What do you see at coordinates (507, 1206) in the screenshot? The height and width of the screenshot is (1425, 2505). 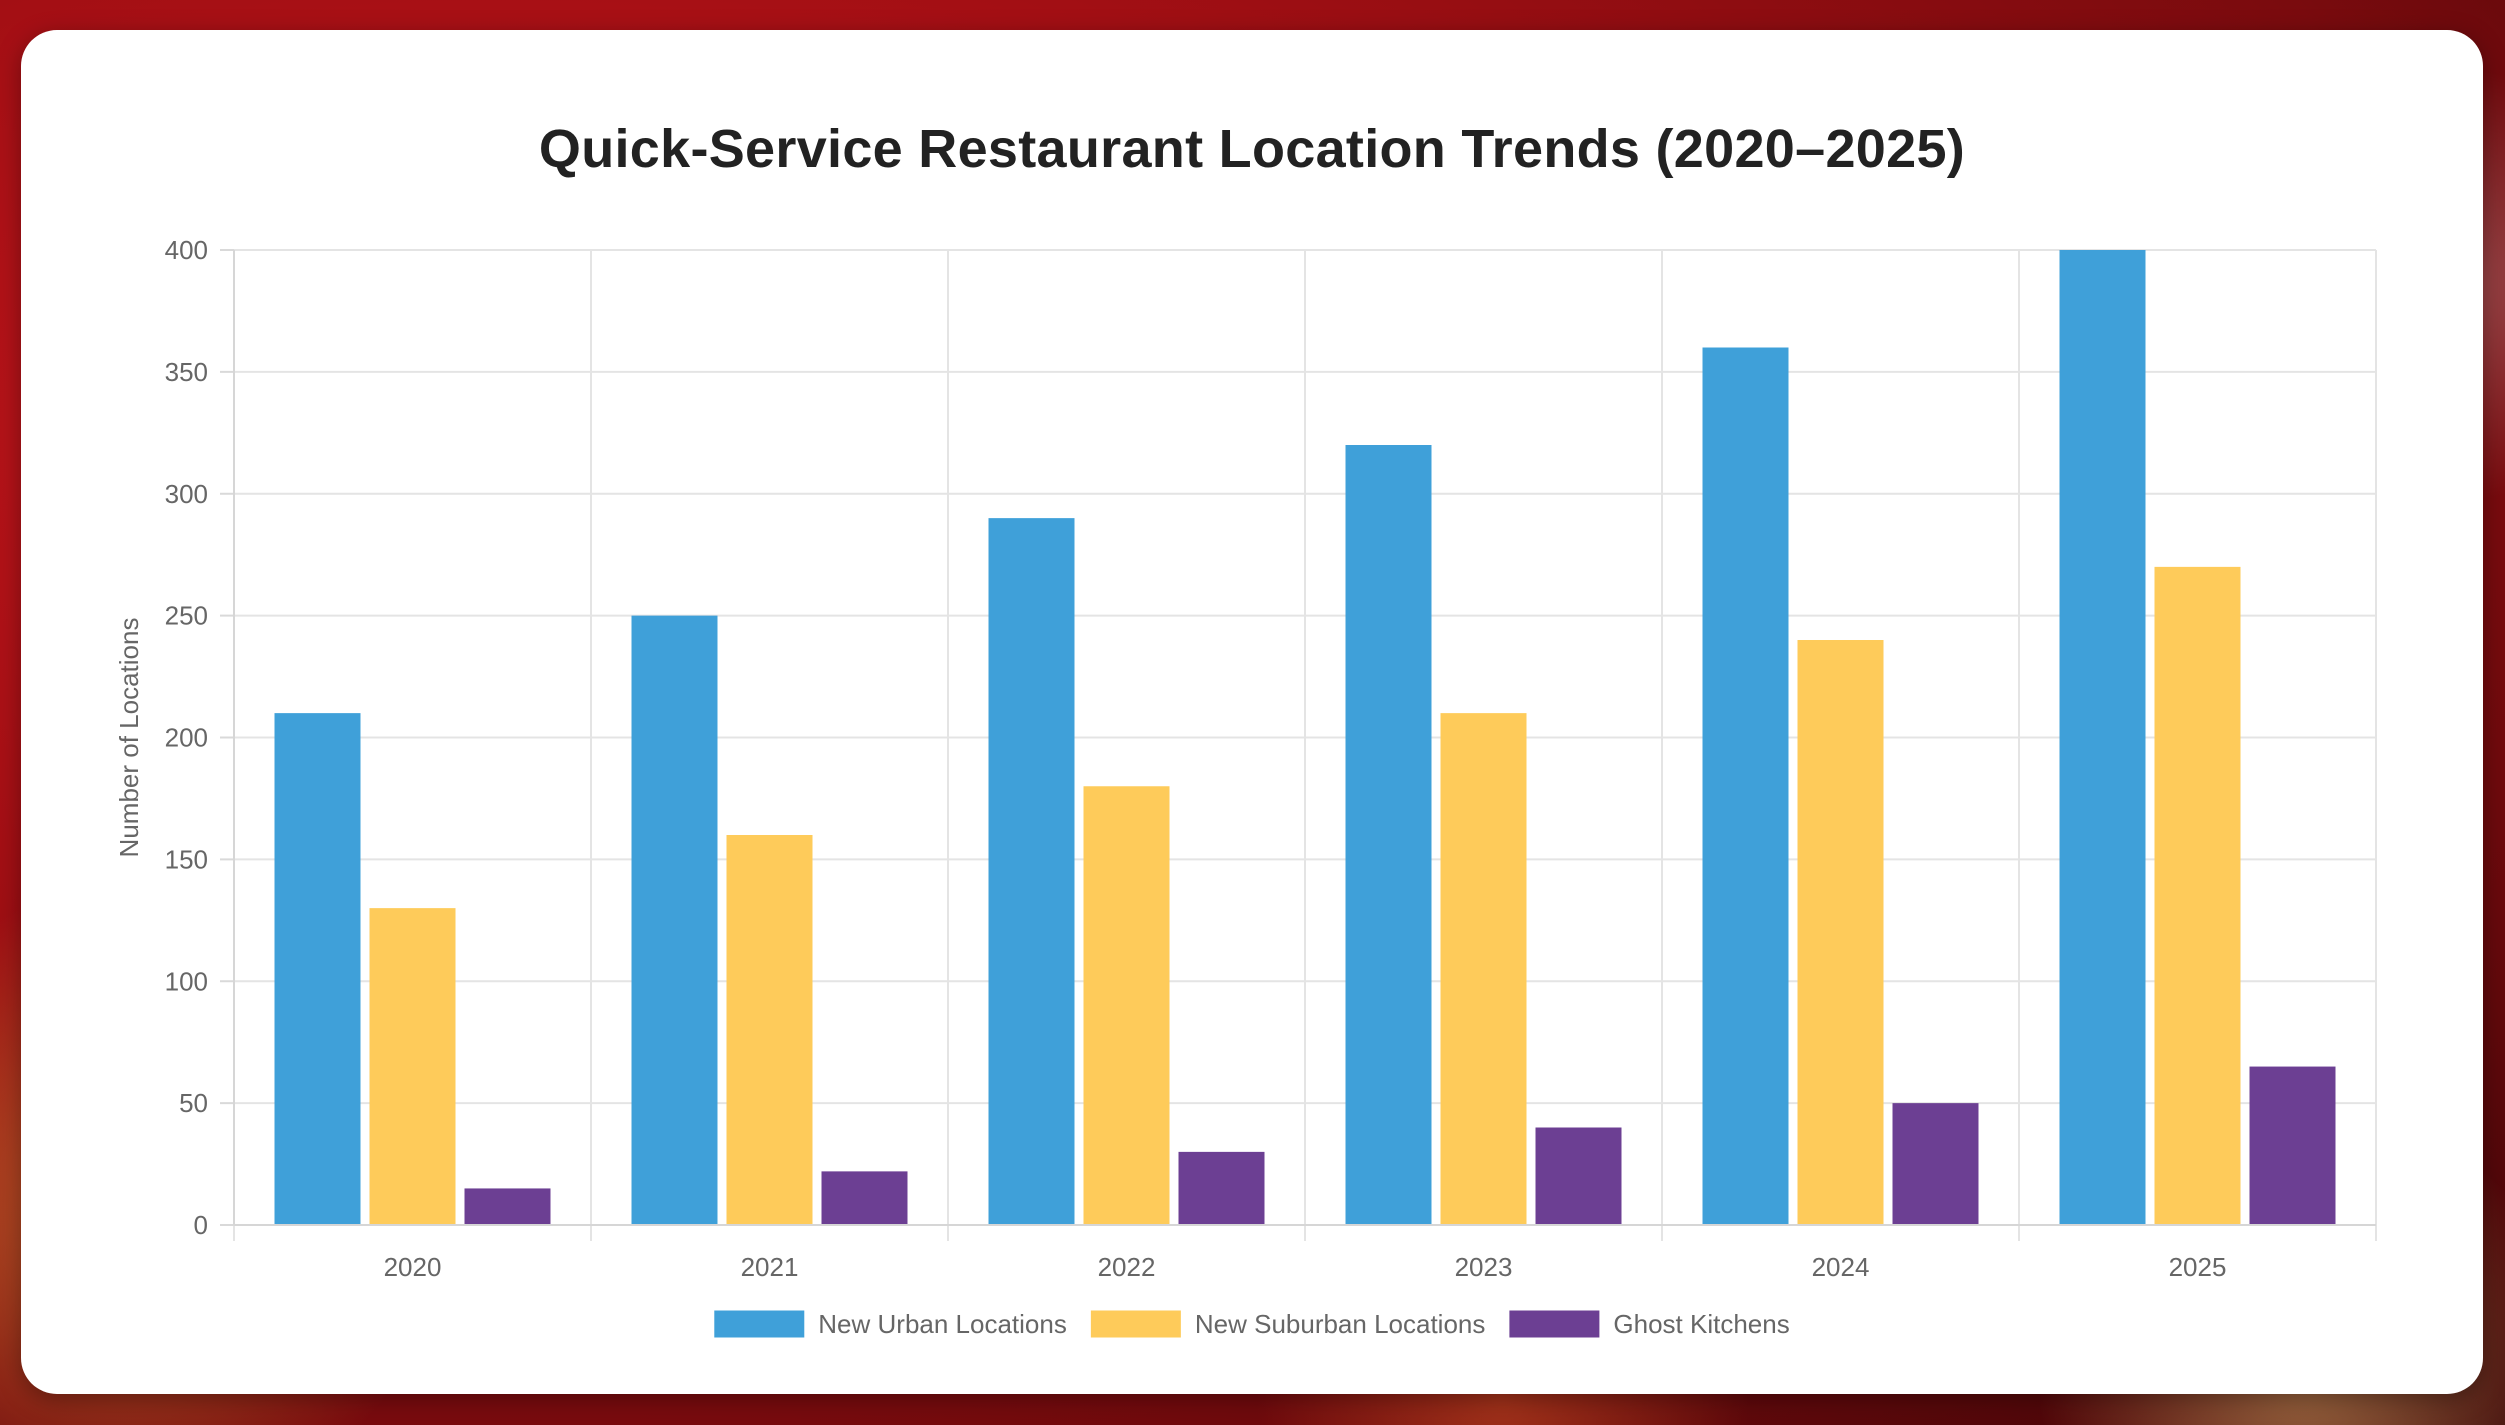 I see `bar-ghost-kitchens-2020` at bounding box center [507, 1206].